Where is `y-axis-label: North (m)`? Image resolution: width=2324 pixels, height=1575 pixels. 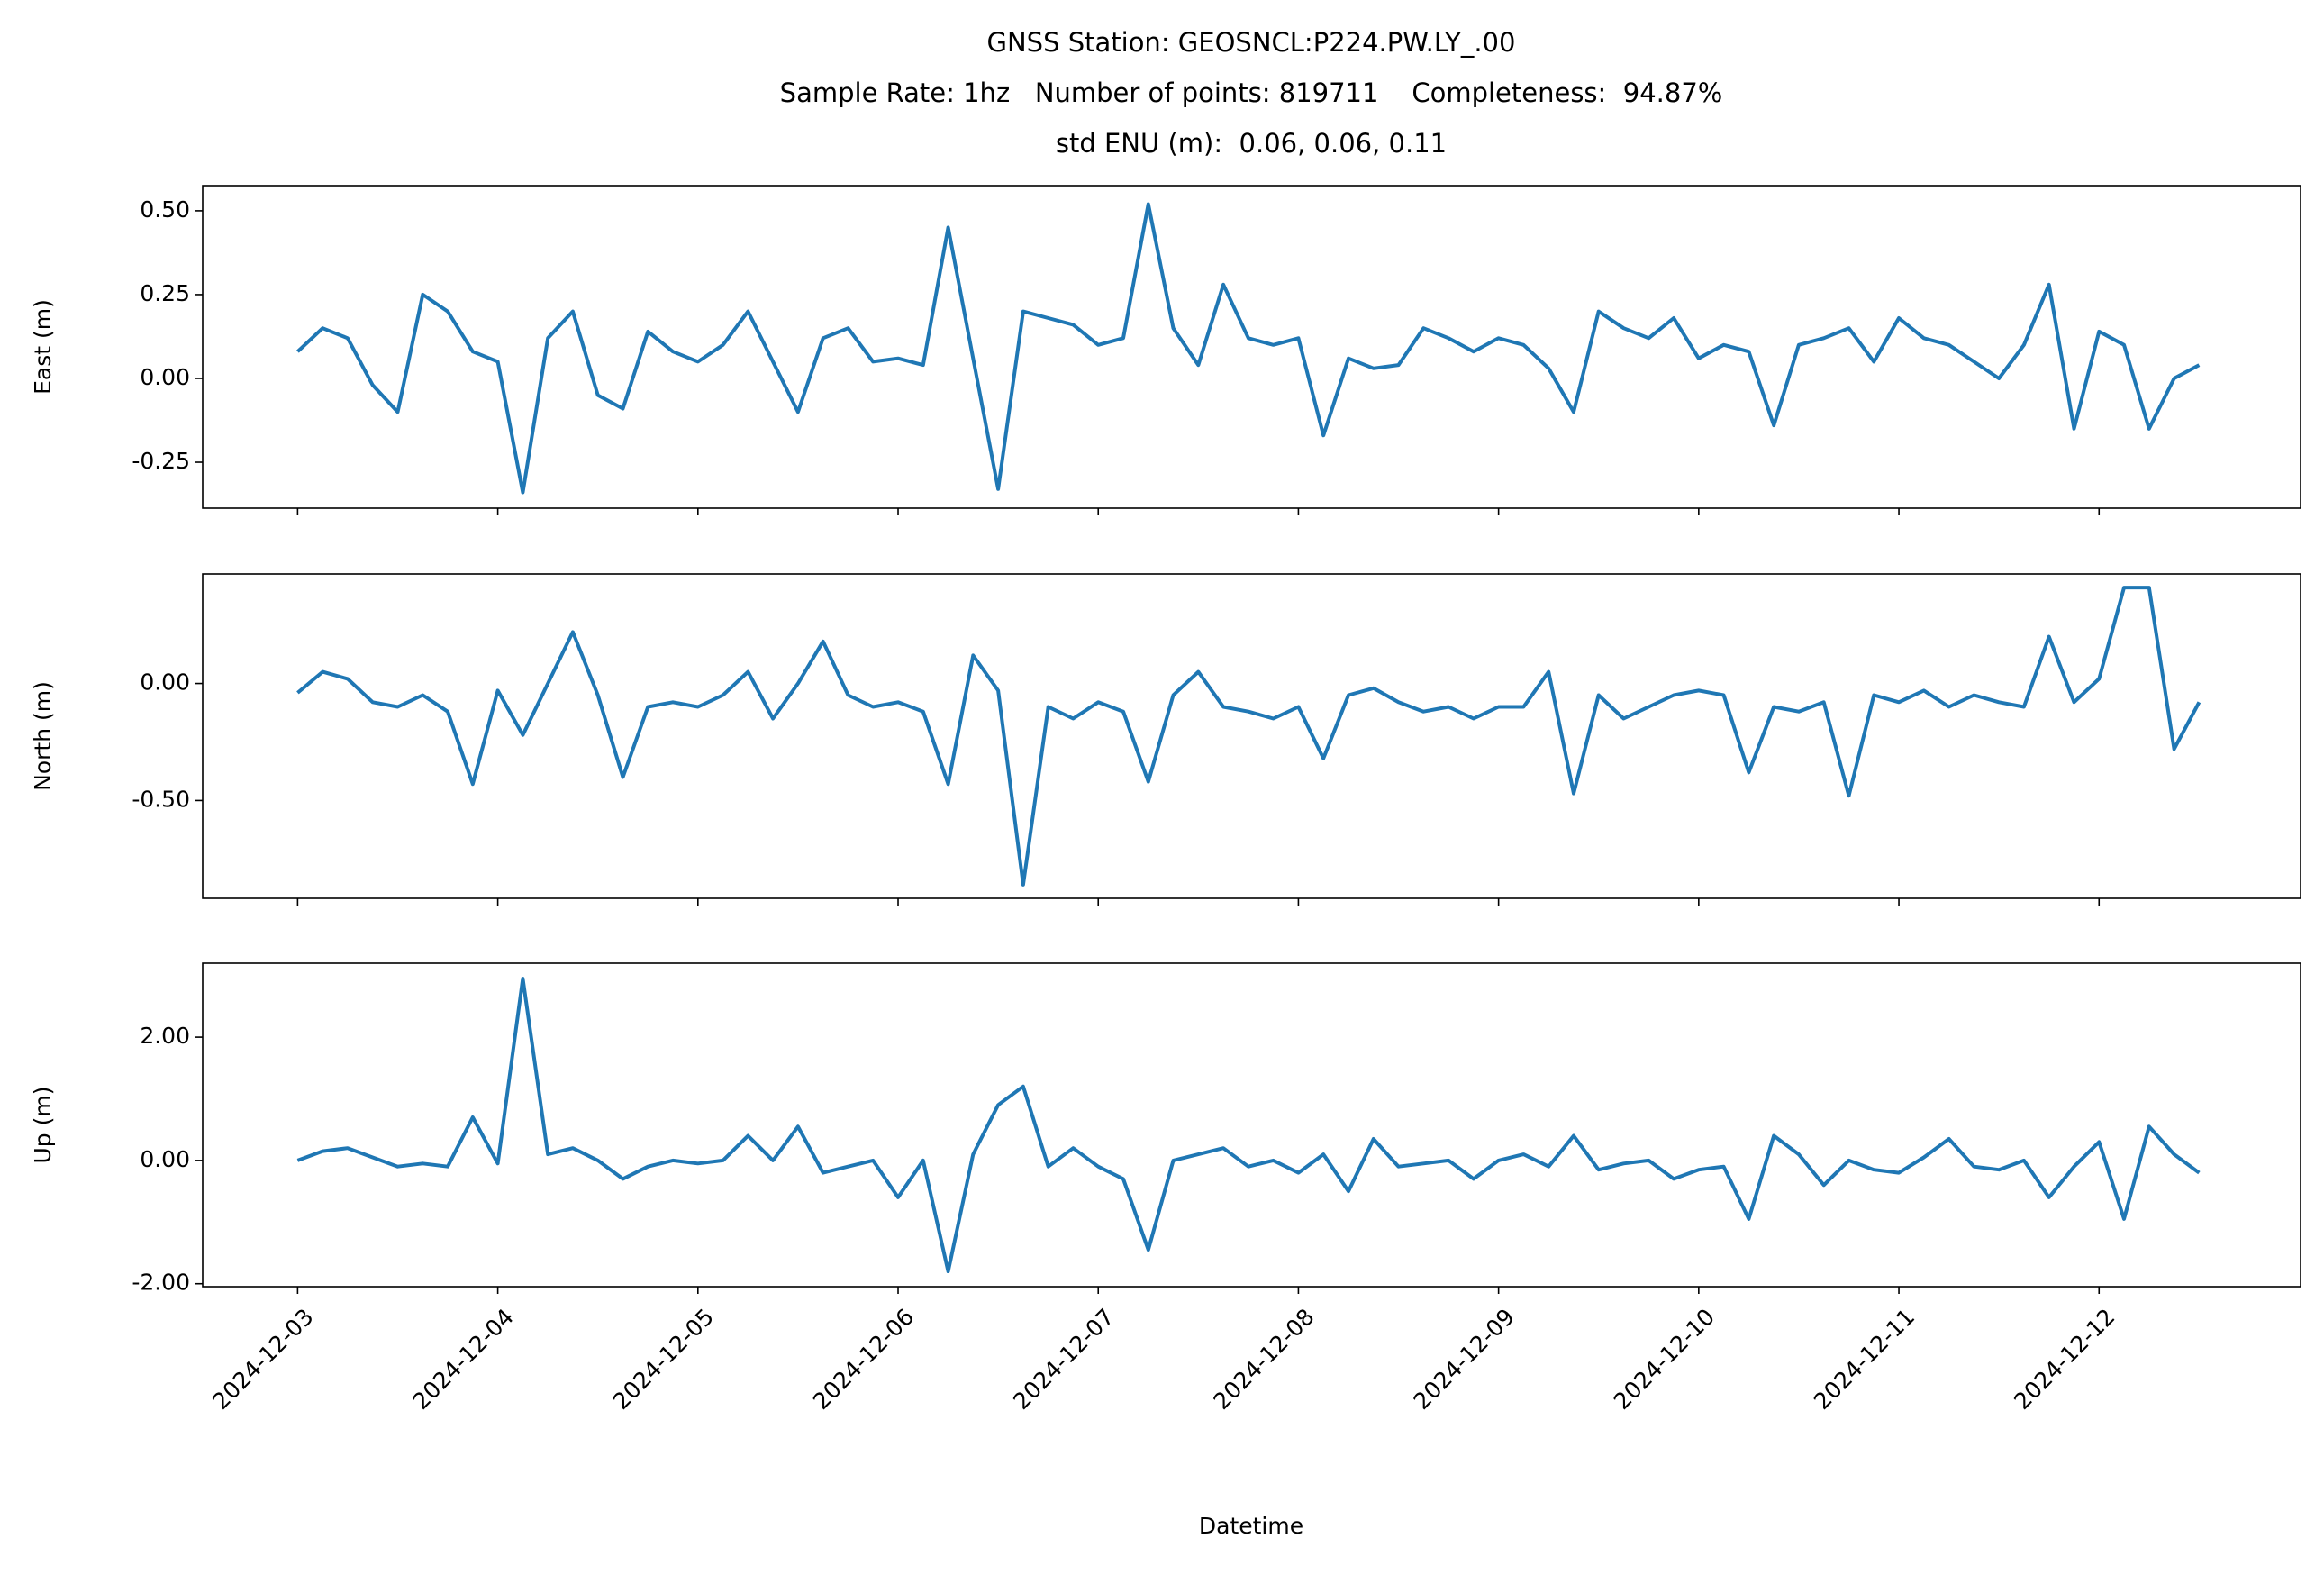 y-axis-label: North (m) is located at coordinates (43, 736).